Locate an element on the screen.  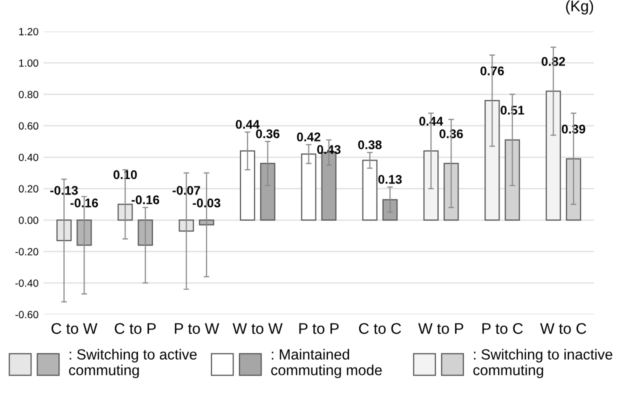
data-label: 0.43 is located at coordinates (329, 149).